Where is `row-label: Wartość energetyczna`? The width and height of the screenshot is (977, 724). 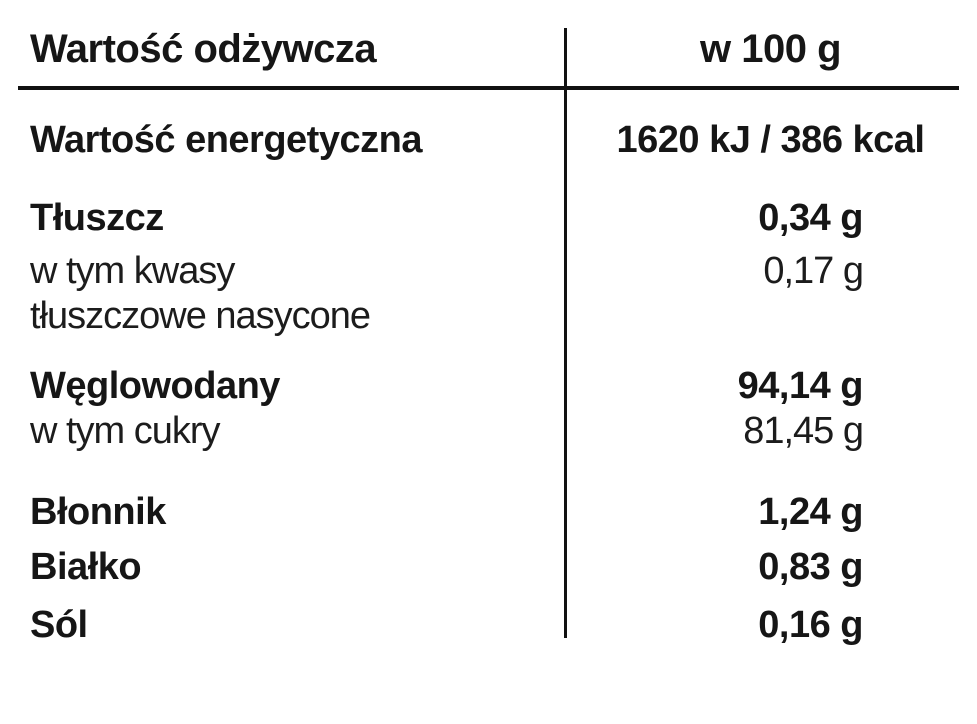
row-label: Wartość energetyczna is located at coordinates (226, 140).